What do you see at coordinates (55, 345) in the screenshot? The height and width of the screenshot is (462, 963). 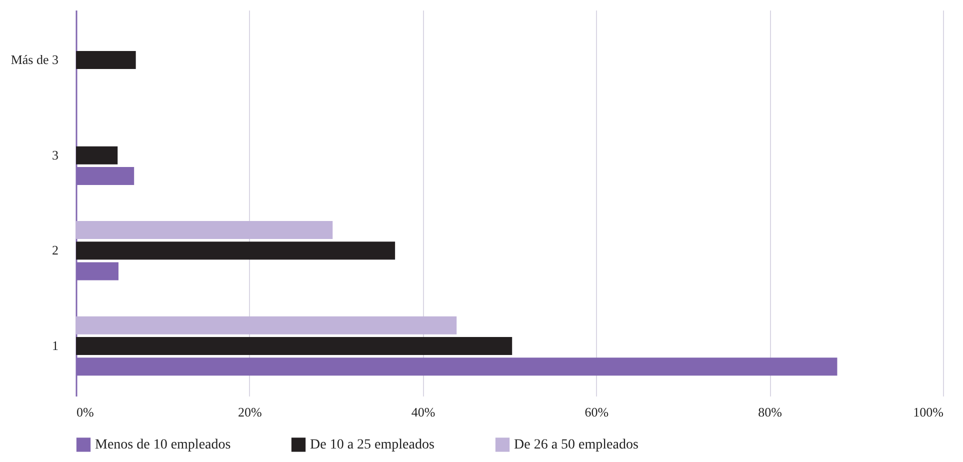 I see `y-tick-label: 1` at bounding box center [55, 345].